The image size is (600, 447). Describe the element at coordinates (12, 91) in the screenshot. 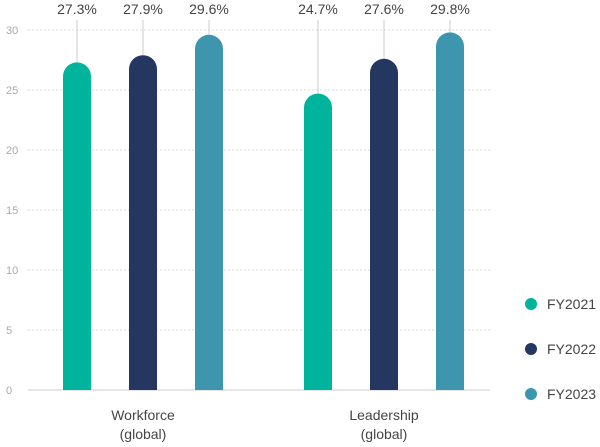

I see `y-tick-label: 25` at that location.